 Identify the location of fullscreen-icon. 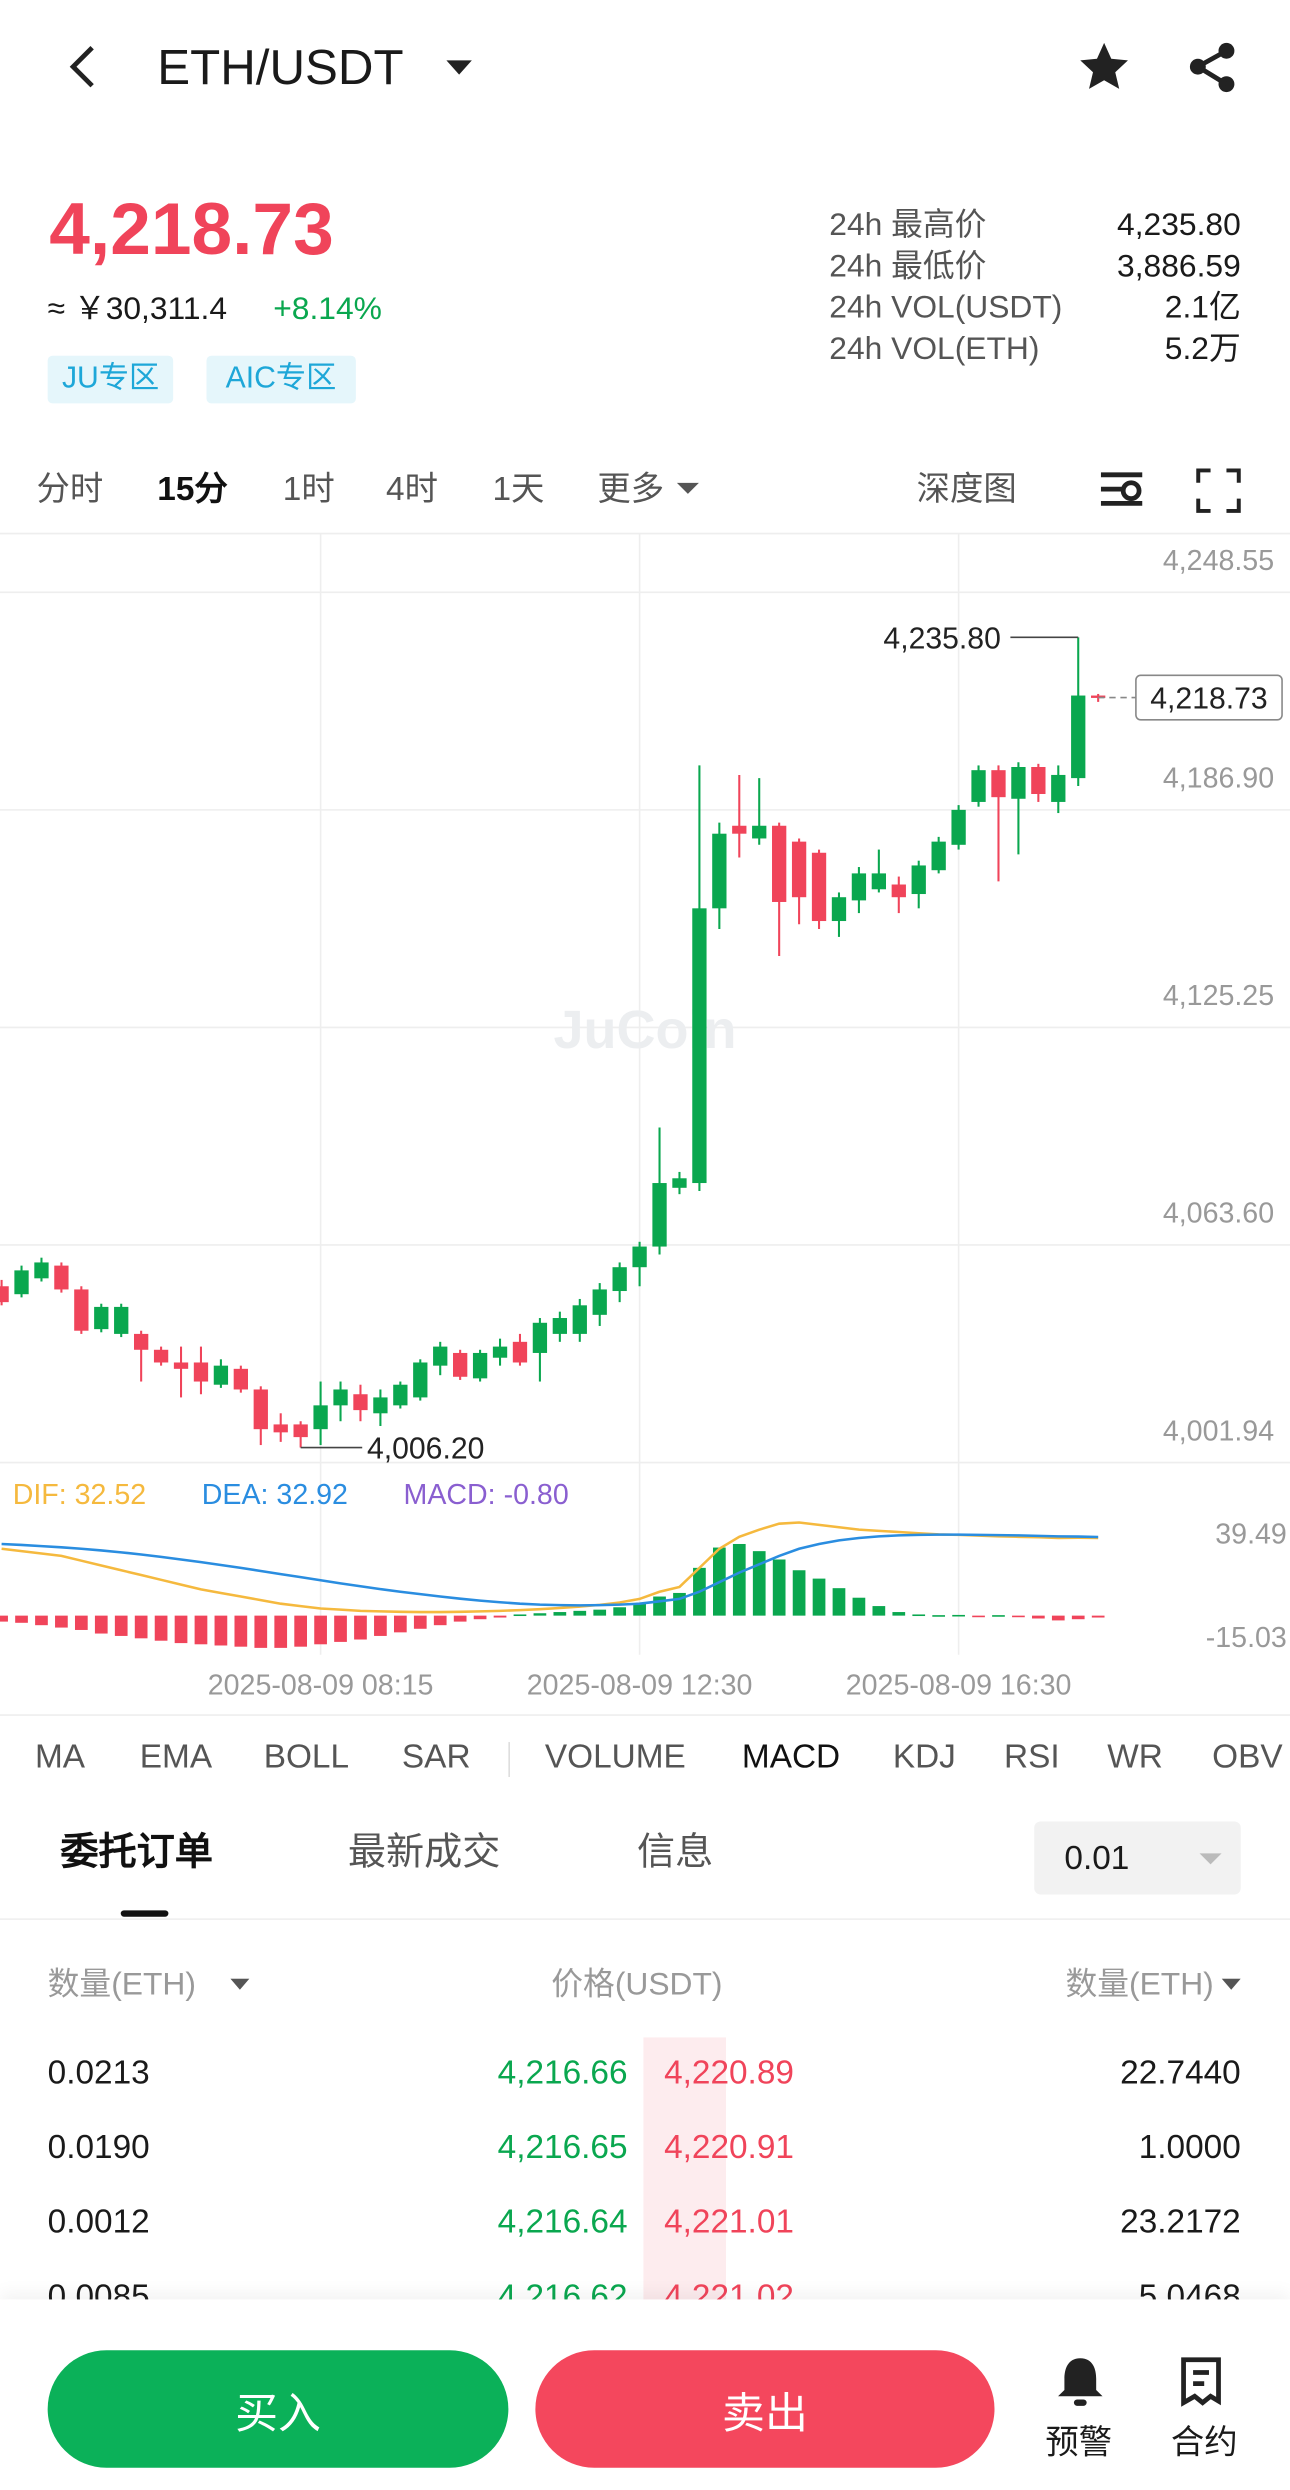
(1218, 490).